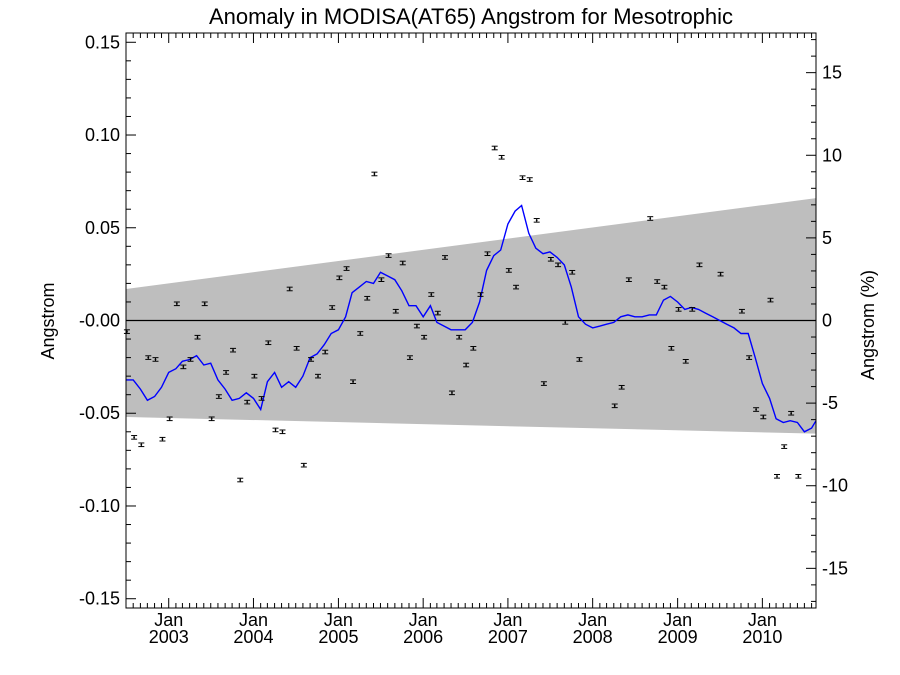 The width and height of the screenshot is (900, 675). What do you see at coordinates (508, 637) in the screenshot?
I see `x-tick-label-year: 2007` at bounding box center [508, 637].